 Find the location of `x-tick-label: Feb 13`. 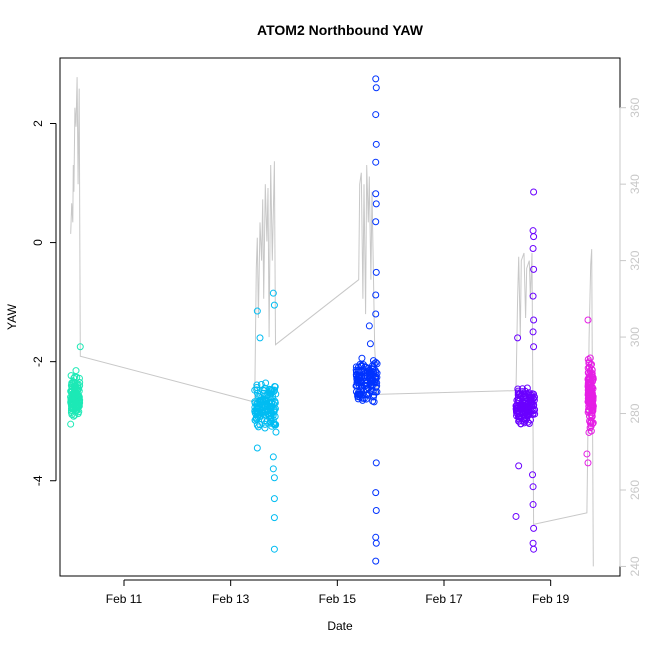

x-tick-label: Feb 13 is located at coordinates (231, 599).